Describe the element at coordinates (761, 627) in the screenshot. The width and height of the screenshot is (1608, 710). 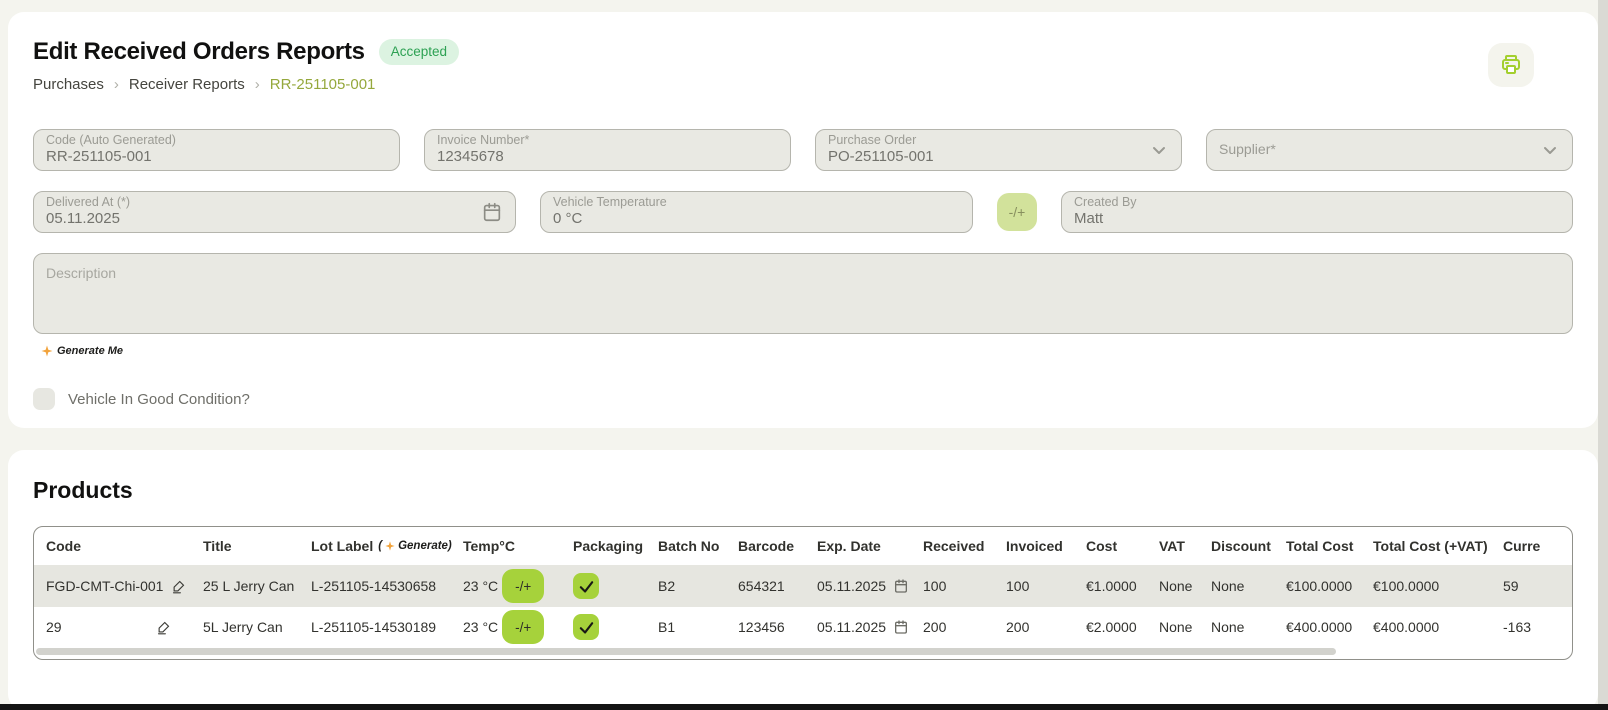
I see `cell-barcode: 123456` at that location.